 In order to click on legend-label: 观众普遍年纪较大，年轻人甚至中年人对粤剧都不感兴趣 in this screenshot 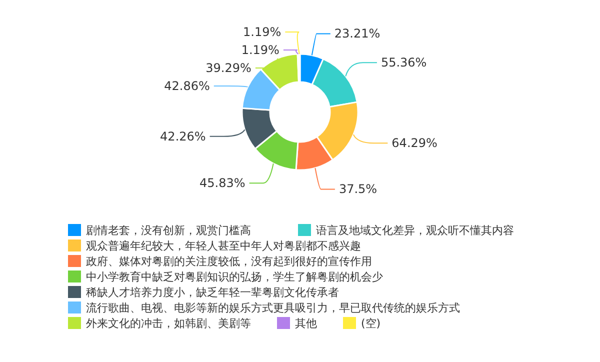, I will do `click(223, 246)`.